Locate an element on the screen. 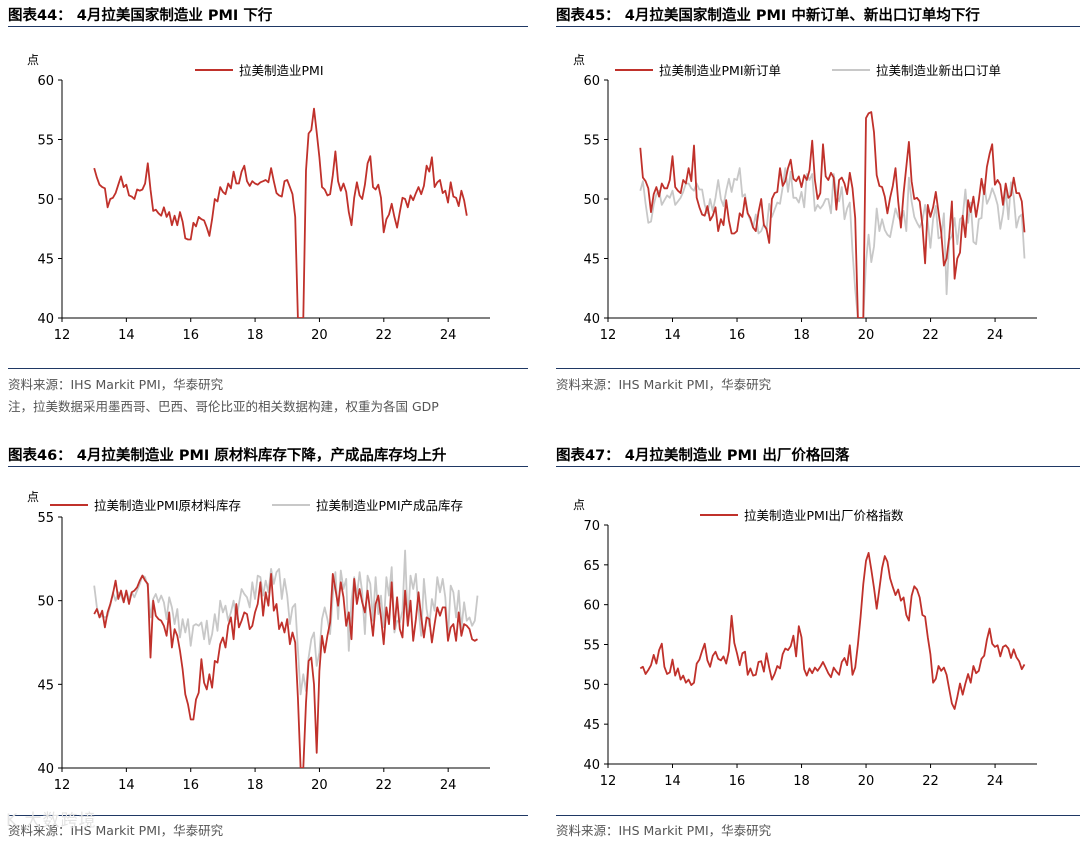  y-tick-label: 70 is located at coordinates (591, 526).